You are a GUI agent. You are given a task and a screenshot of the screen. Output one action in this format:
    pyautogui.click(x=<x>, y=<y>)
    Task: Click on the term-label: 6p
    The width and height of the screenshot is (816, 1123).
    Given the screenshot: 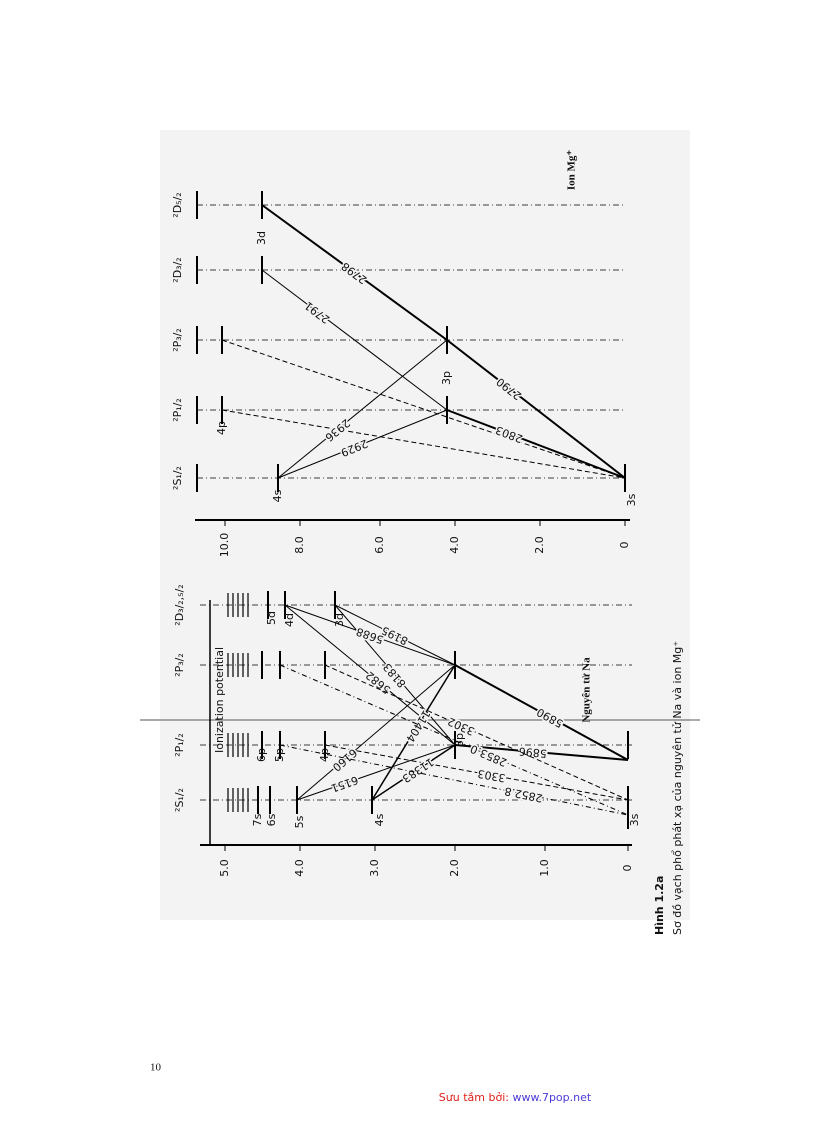 What is the action you would take?
    pyautogui.click(x=261, y=755)
    